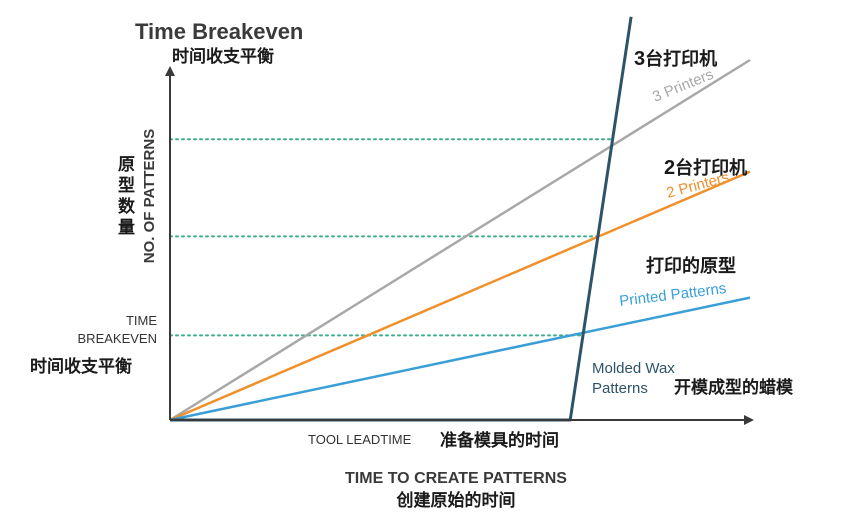 This screenshot has width=850, height=520. I want to click on series-label-wax-zh: 开模成型的蜡模, so click(734, 387).